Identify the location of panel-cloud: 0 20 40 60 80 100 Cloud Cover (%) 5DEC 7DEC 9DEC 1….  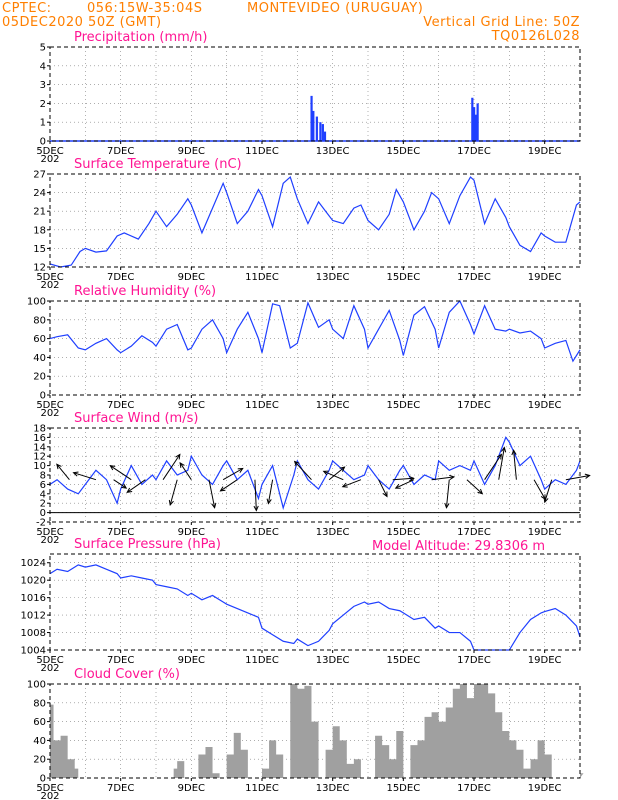
(305, 733).